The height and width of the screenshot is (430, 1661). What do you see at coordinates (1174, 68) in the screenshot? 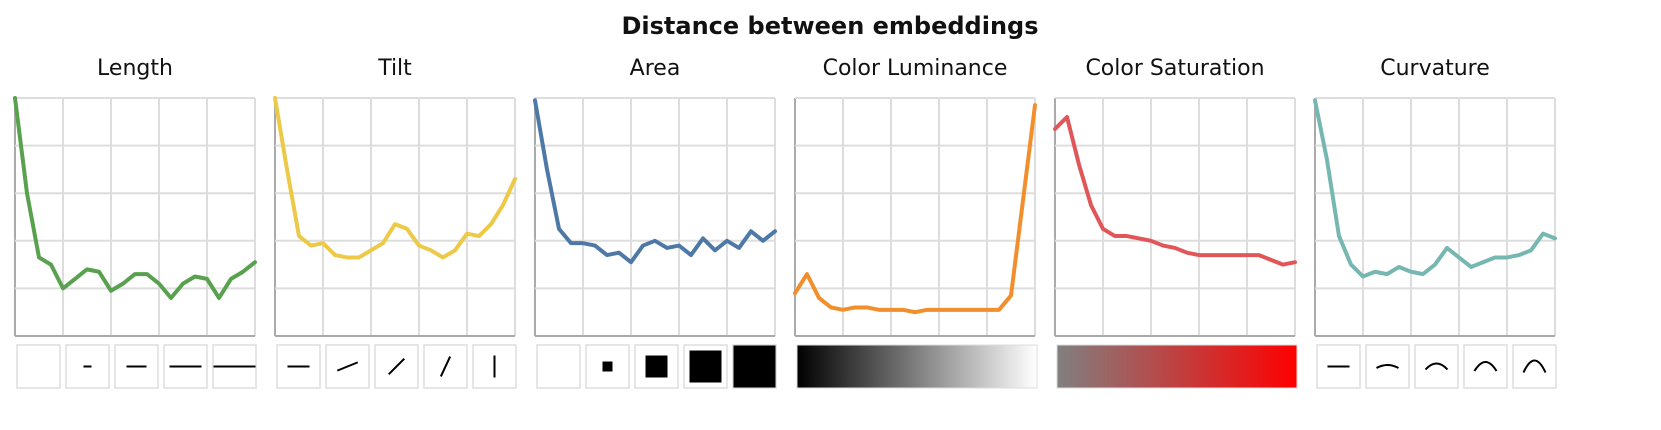
I see `panel-title: Color Saturation` at bounding box center [1174, 68].